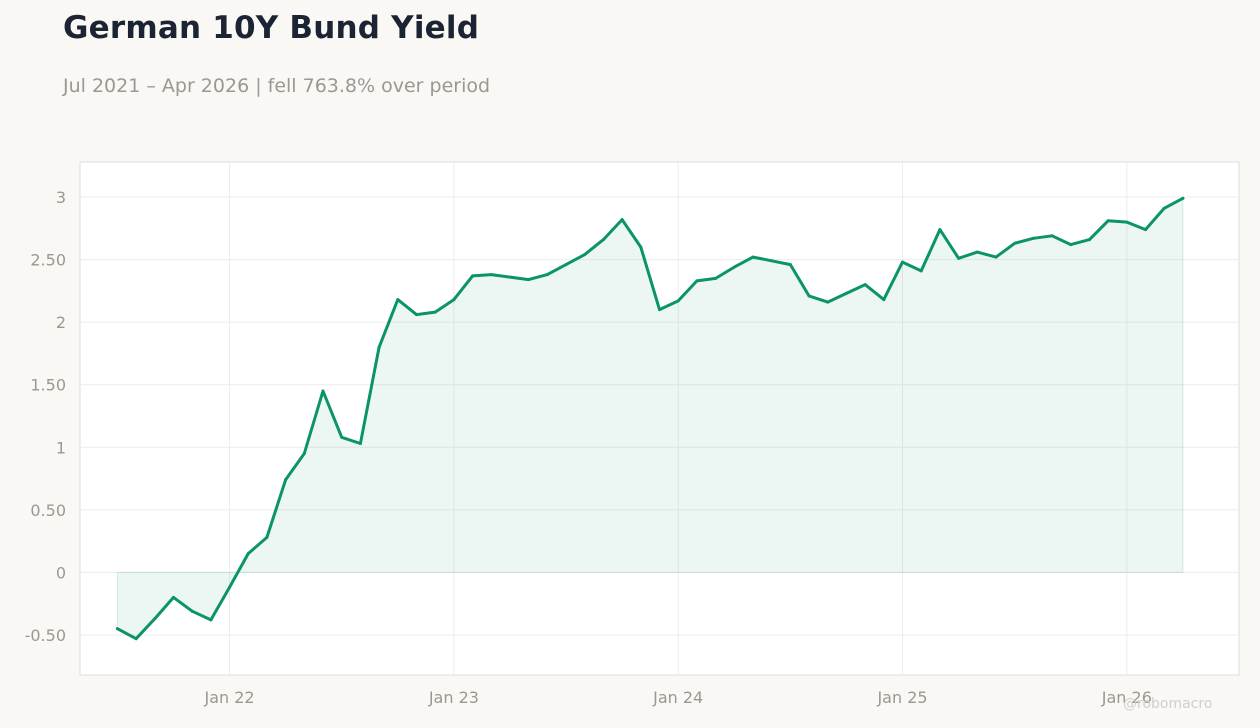 This screenshot has height=728, width=1260. Describe the element at coordinates (61, 572) in the screenshot. I see `y-tick-label: 0` at that location.